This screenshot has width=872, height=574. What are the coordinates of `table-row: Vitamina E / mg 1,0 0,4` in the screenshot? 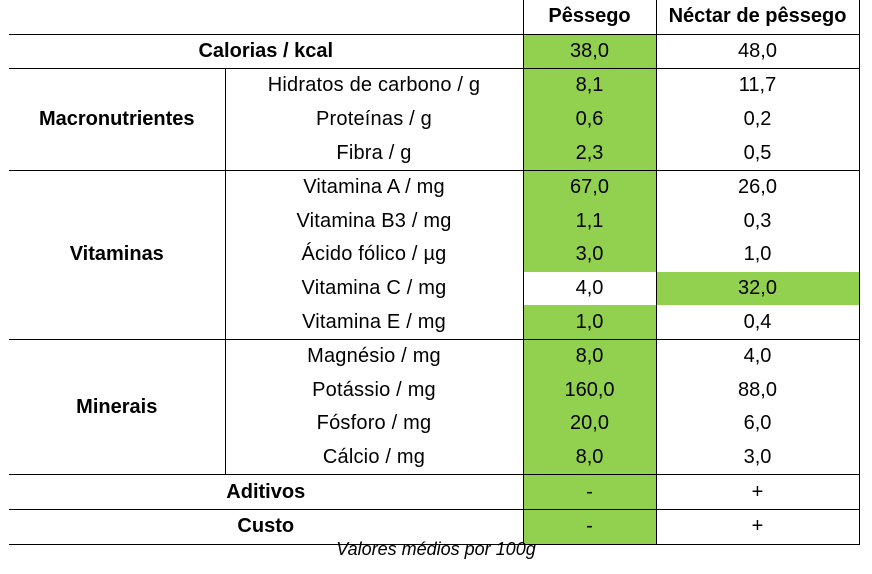 It's located at (434, 322).